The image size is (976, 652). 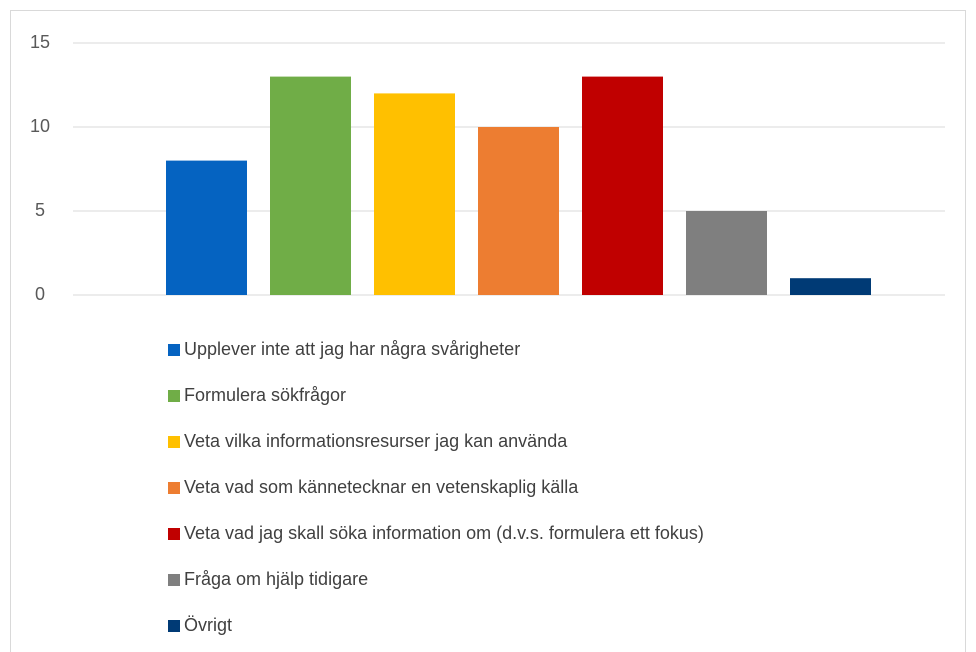 What do you see at coordinates (40, 210) in the screenshot?
I see `y-tick-label: 5` at bounding box center [40, 210].